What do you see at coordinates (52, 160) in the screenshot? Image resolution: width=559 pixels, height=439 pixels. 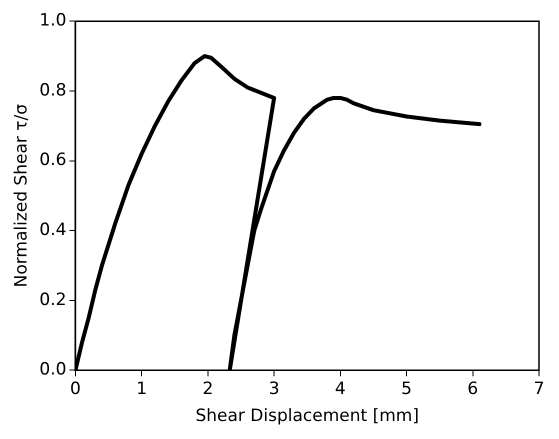 I see `y-tick-label: 0.6` at bounding box center [52, 160].